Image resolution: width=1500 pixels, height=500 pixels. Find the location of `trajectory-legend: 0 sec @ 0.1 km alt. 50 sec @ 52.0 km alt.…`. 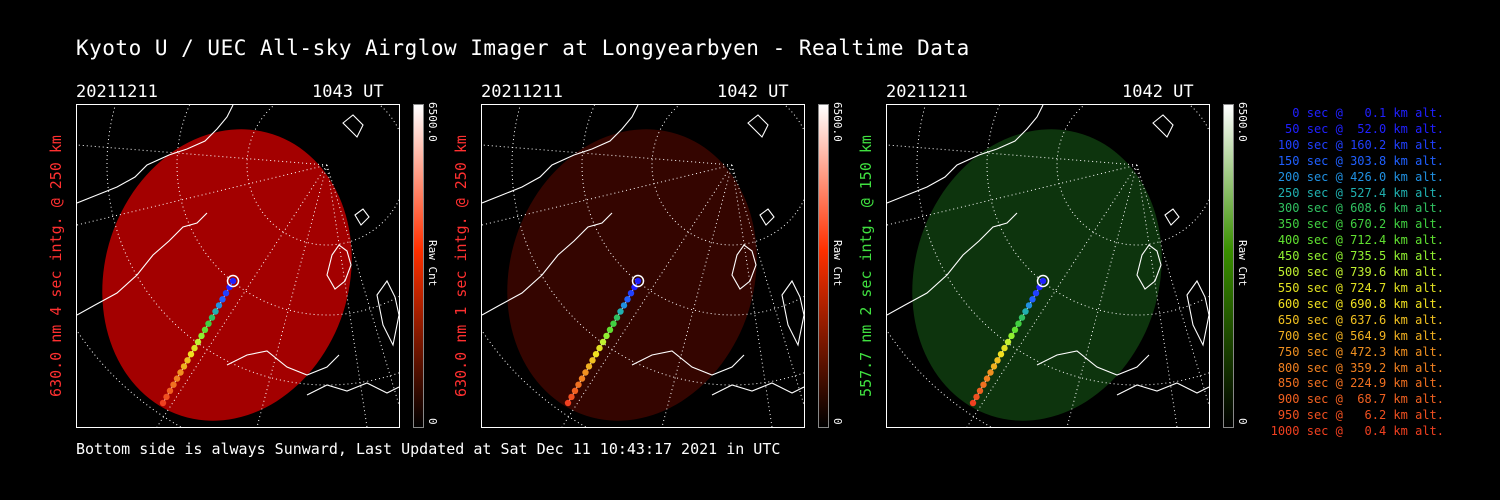

trajectory-legend: 0 sec @ 0.1 km alt. 50 sec @ 52.0 km alt.… is located at coordinates (1352, 273).